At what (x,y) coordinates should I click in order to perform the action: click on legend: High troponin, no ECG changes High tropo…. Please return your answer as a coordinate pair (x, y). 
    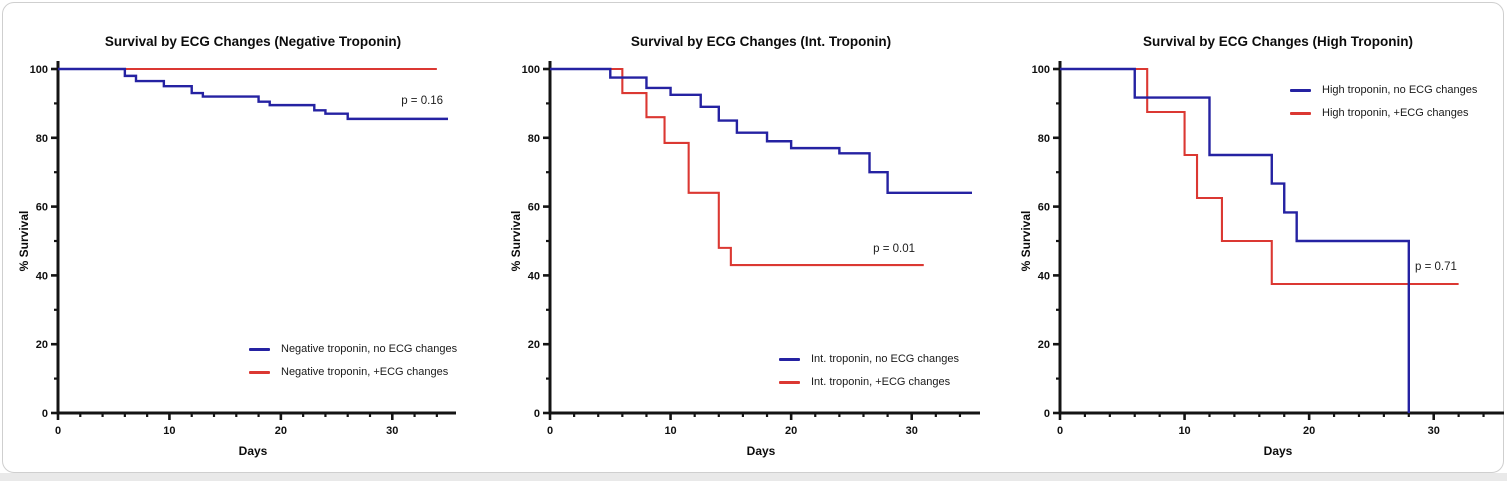
    Looking at the image, I should click on (1383, 107).